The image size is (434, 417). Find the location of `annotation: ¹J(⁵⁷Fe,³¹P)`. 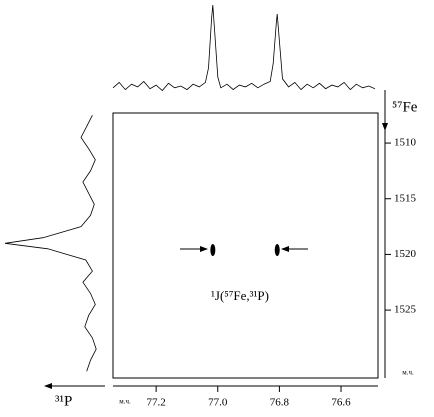

annotation: ¹J(⁵⁷Fe,³¹P) is located at coordinates (240, 295).